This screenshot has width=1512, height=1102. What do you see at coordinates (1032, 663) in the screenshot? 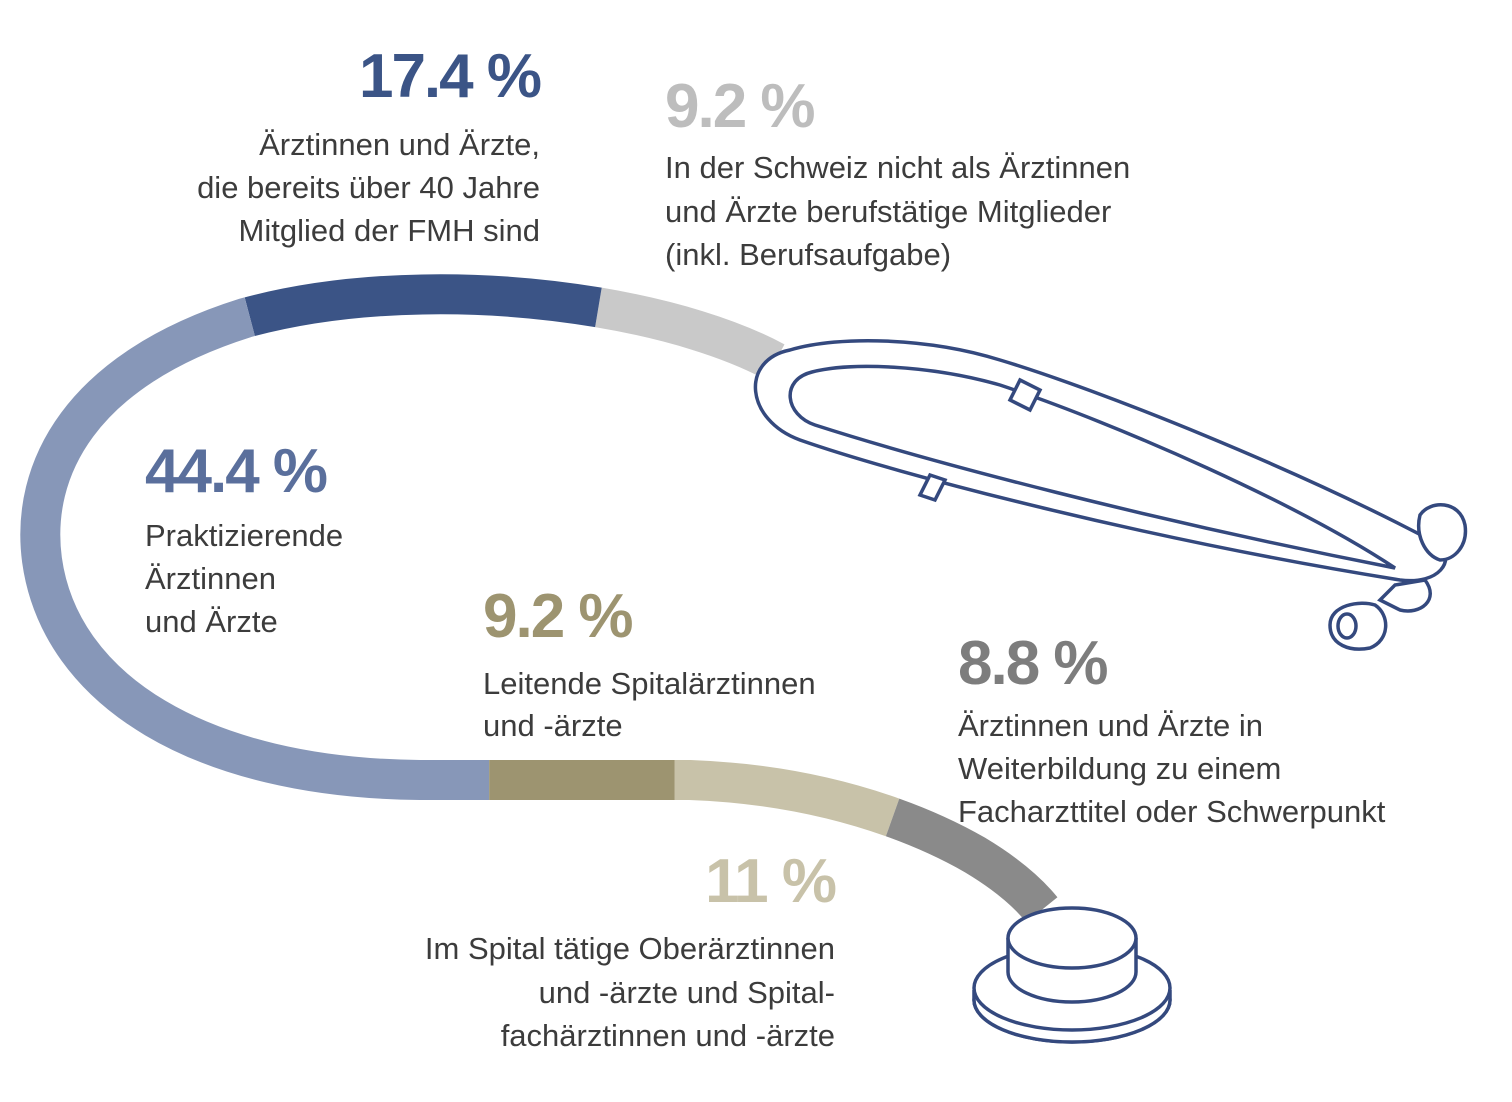
I see `value-label: 8.8 %` at bounding box center [1032, 663].